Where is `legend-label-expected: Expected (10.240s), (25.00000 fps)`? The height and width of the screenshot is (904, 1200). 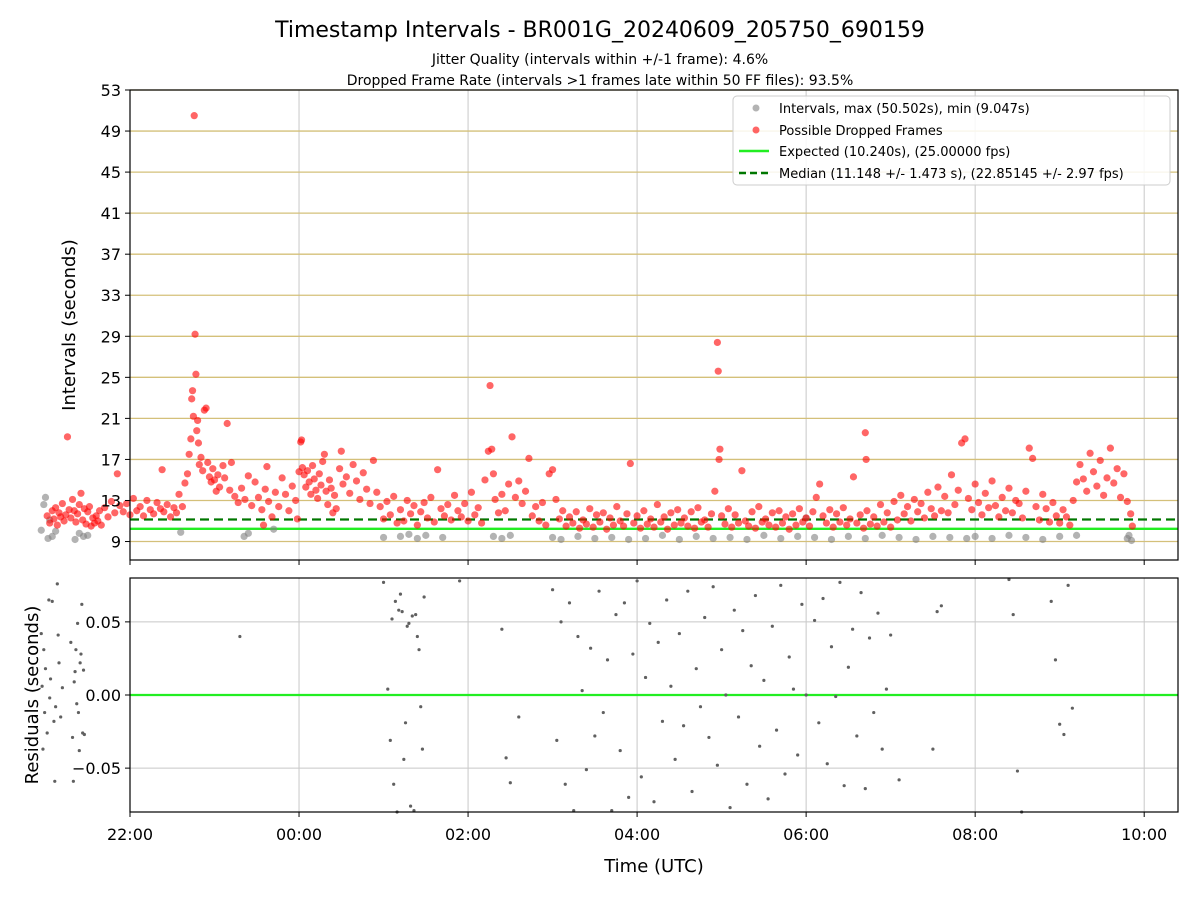
legend-label-expected: Expected (10.240s), (25.00000 fps) is located at coordinates (894, 152).